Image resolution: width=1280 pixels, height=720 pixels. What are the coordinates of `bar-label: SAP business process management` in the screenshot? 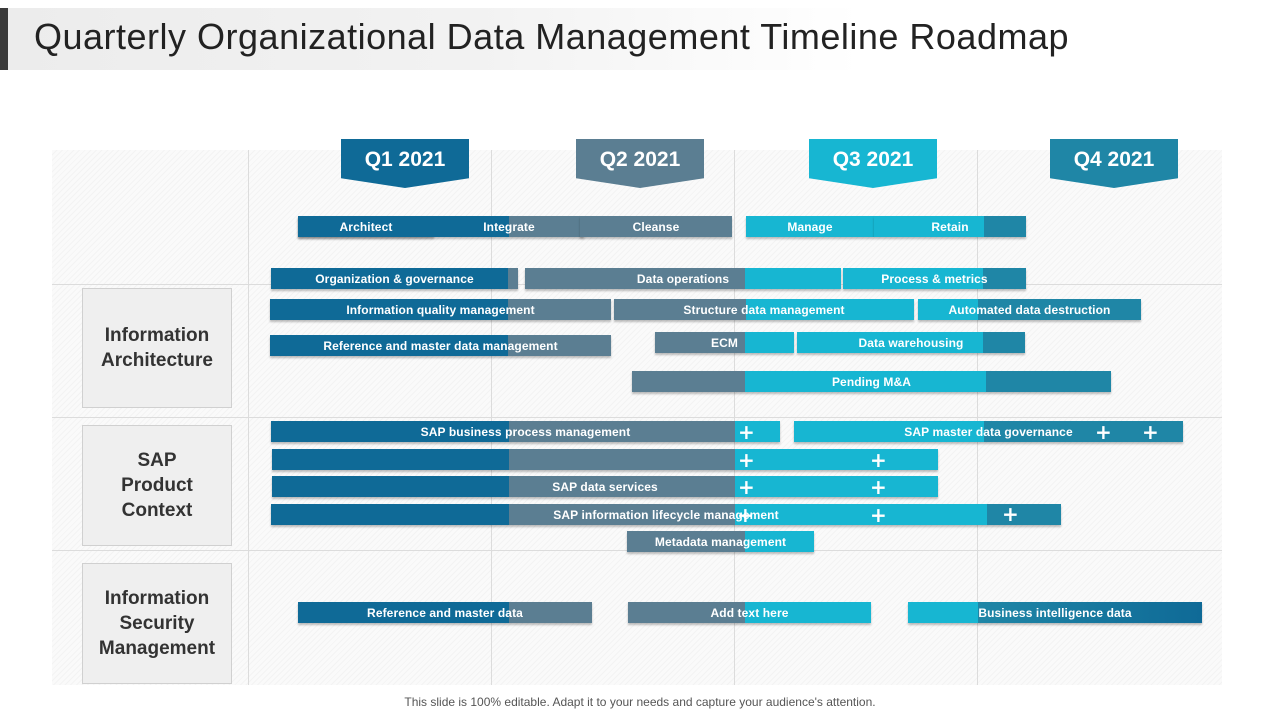 It's located at (525, 431).